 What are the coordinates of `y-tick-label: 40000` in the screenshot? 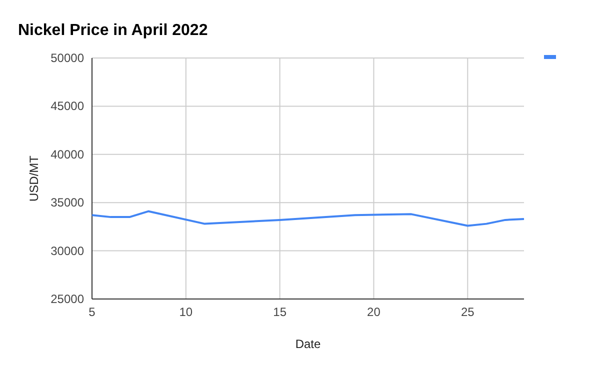 It's located at (67, 154).